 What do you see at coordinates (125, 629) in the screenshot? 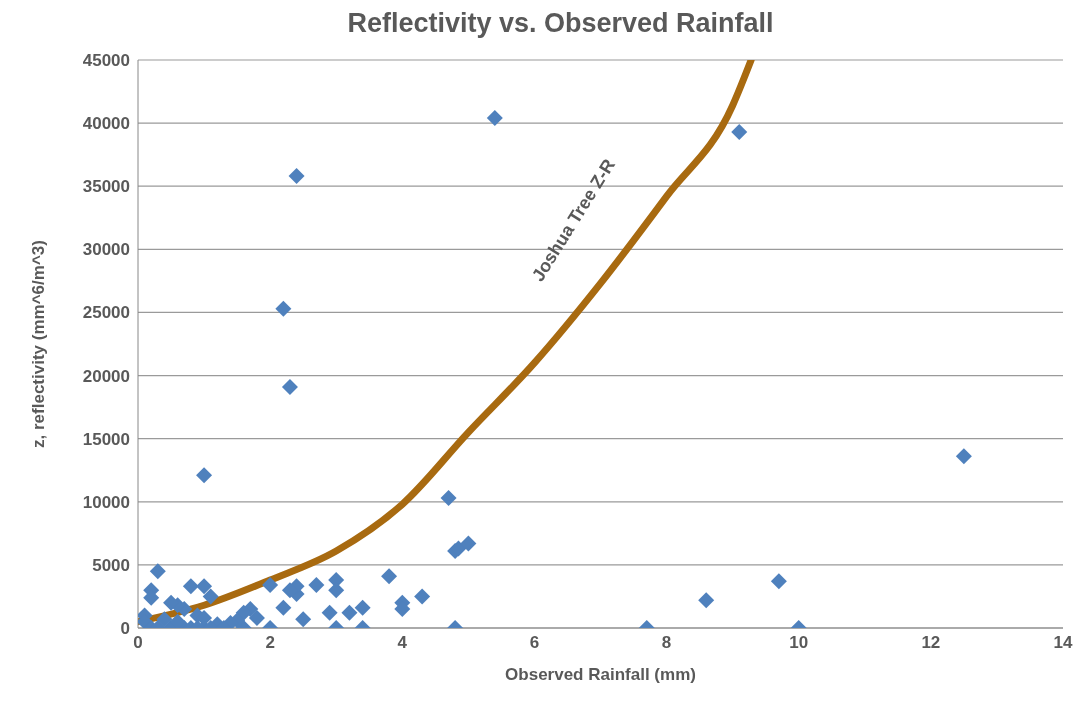
I see `y-tick-label: 0` at bounding box center [125, 629].